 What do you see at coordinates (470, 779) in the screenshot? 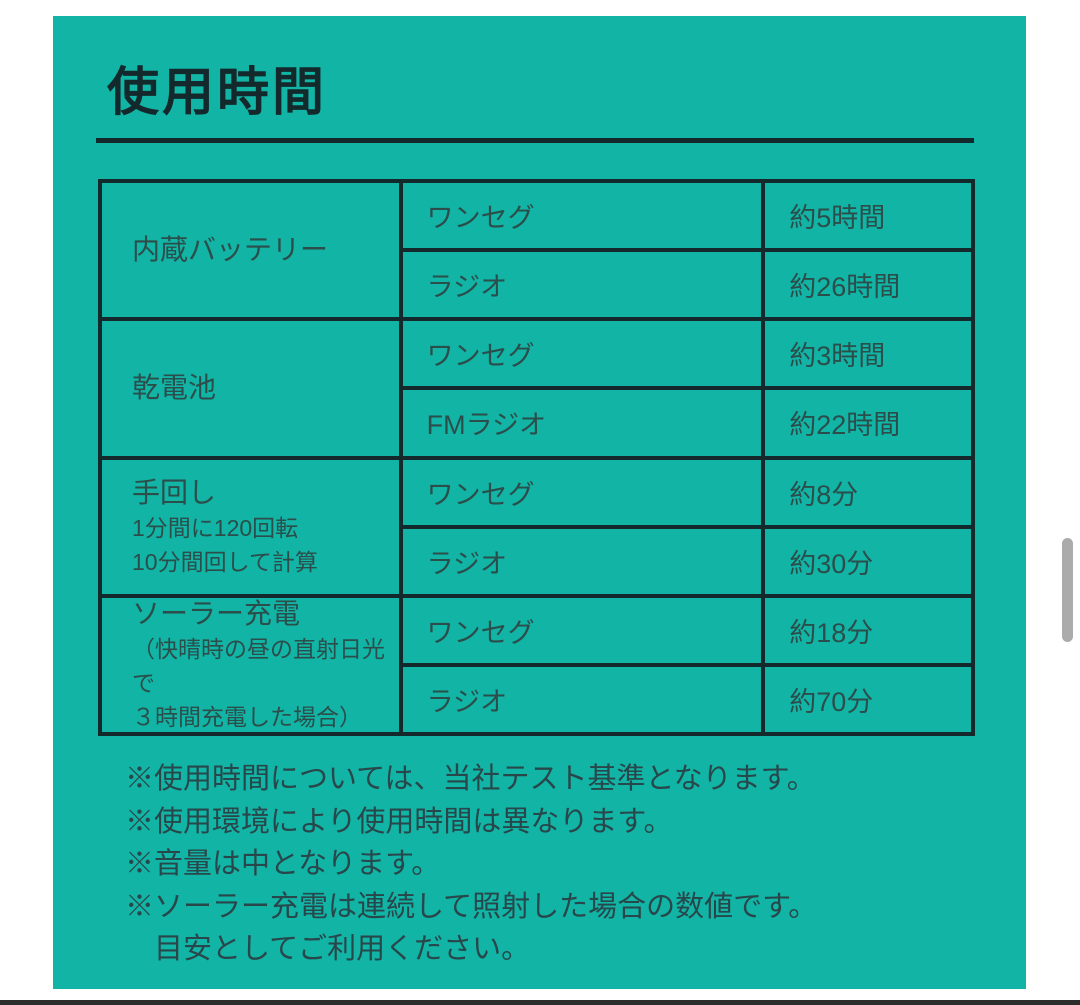
I see `footnote: ※使用時間については、当社テスト基準となります。` at bounding box center [470, 779].